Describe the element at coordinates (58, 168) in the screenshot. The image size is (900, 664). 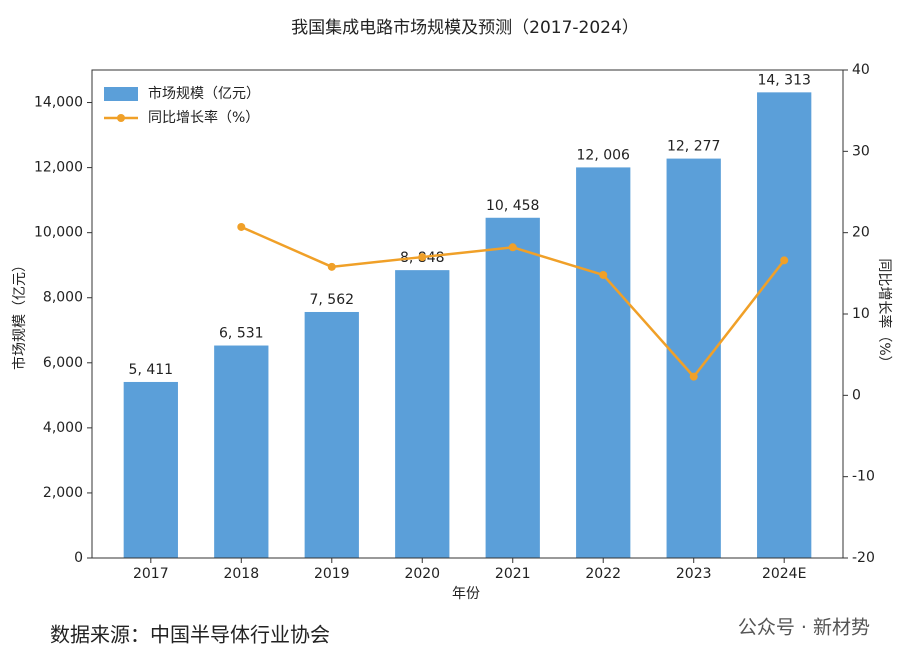
I see `y-tick-label: 12,000` at that location.